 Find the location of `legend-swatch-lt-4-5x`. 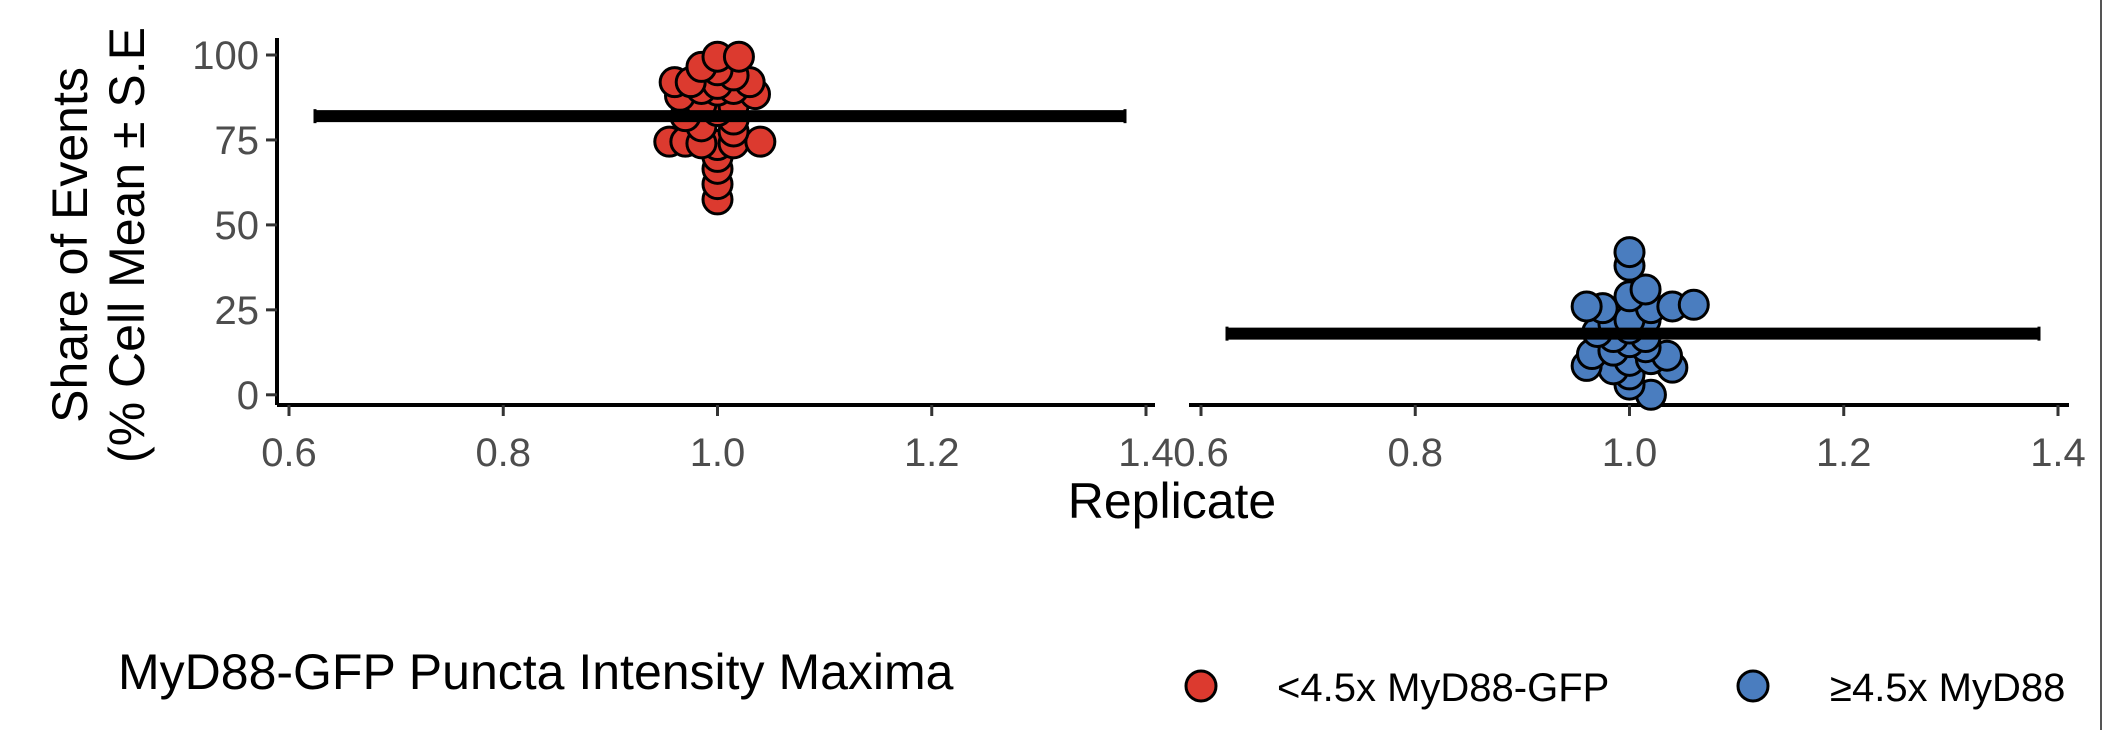

legend-swatch-lt-4-5x is located at coordinates (1201, 686).